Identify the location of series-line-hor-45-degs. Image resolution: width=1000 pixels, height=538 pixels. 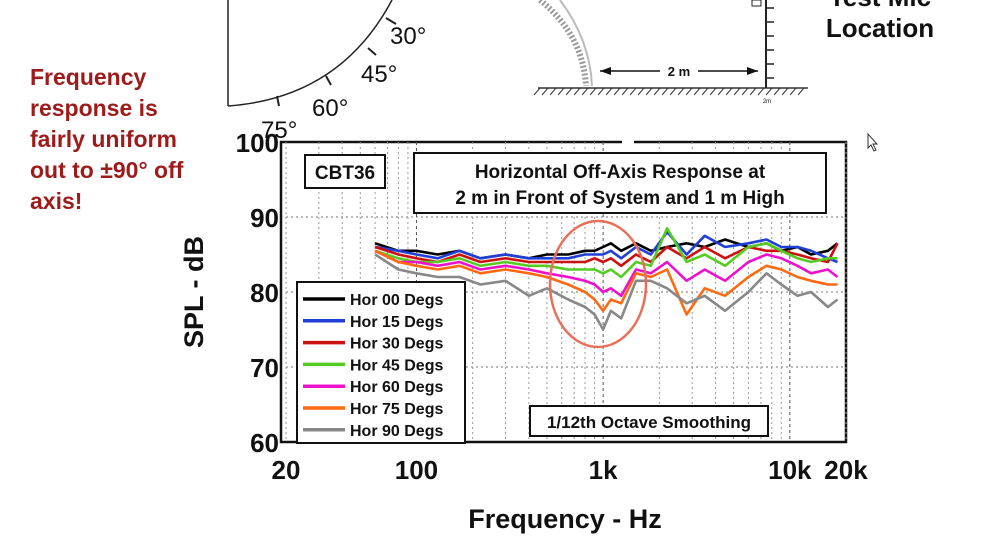
(606, 253).